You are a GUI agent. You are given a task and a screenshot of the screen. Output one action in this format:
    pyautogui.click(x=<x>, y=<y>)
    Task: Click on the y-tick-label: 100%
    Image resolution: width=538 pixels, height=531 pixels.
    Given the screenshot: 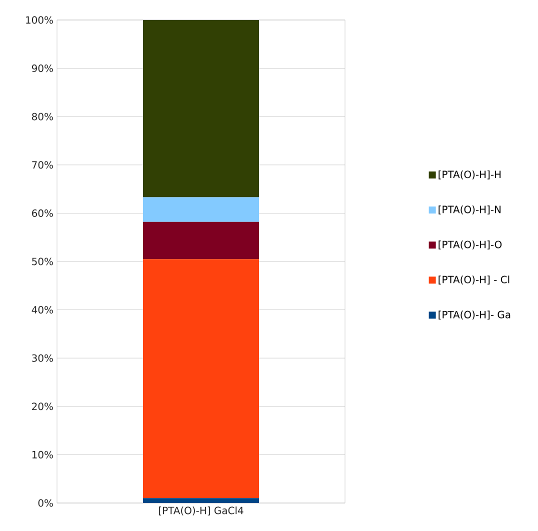 What is the action you would take?
    pyautogui.click(x=39, y=20)
    